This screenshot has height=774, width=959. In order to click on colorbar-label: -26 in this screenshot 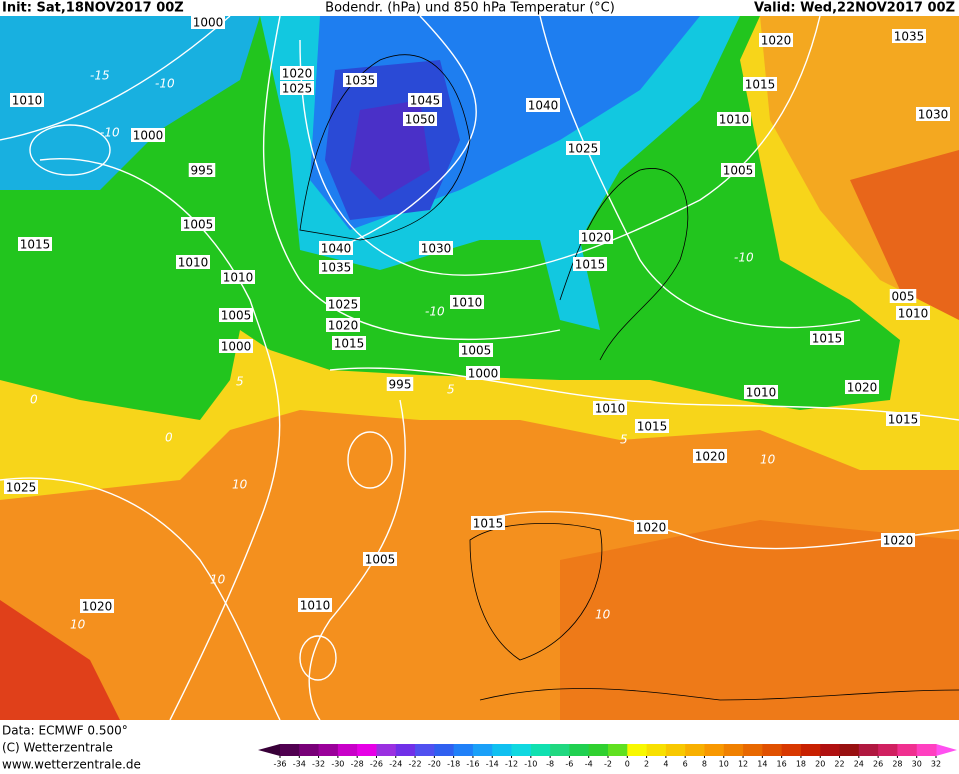, I will do `click(376, 764)`.